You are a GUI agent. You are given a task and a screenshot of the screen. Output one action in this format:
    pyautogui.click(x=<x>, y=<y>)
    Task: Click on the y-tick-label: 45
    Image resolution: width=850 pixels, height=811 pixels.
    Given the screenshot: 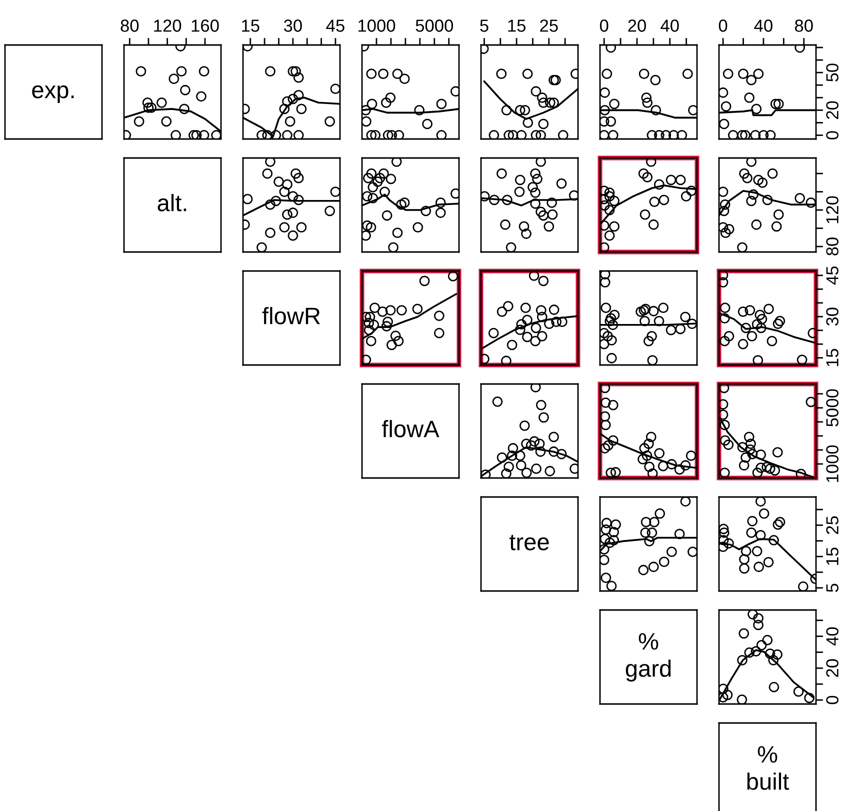 What is the action you would take?
    pyautogui.click(x=832, y=275)
    